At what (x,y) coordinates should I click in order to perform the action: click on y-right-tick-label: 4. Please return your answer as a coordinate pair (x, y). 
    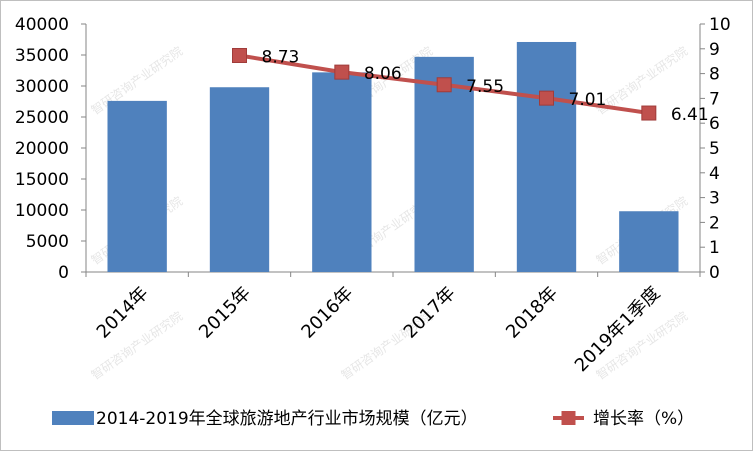
    Looking at the image, I should click on (714, 174).